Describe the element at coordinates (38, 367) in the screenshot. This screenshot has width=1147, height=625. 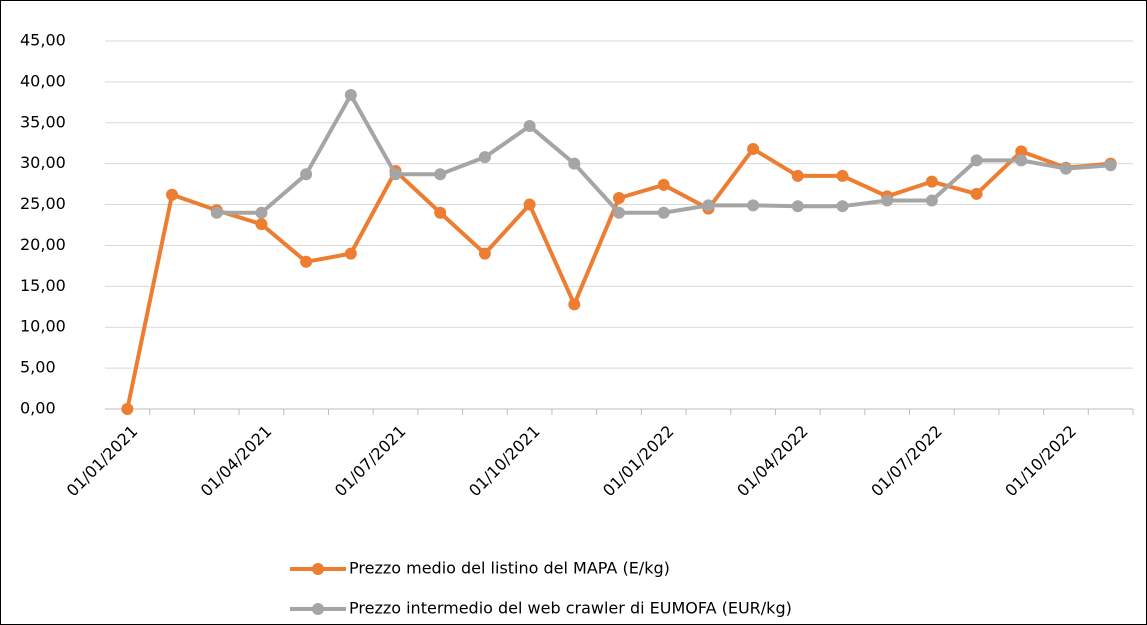
I see `y-tick-label: 5,00` at that location.